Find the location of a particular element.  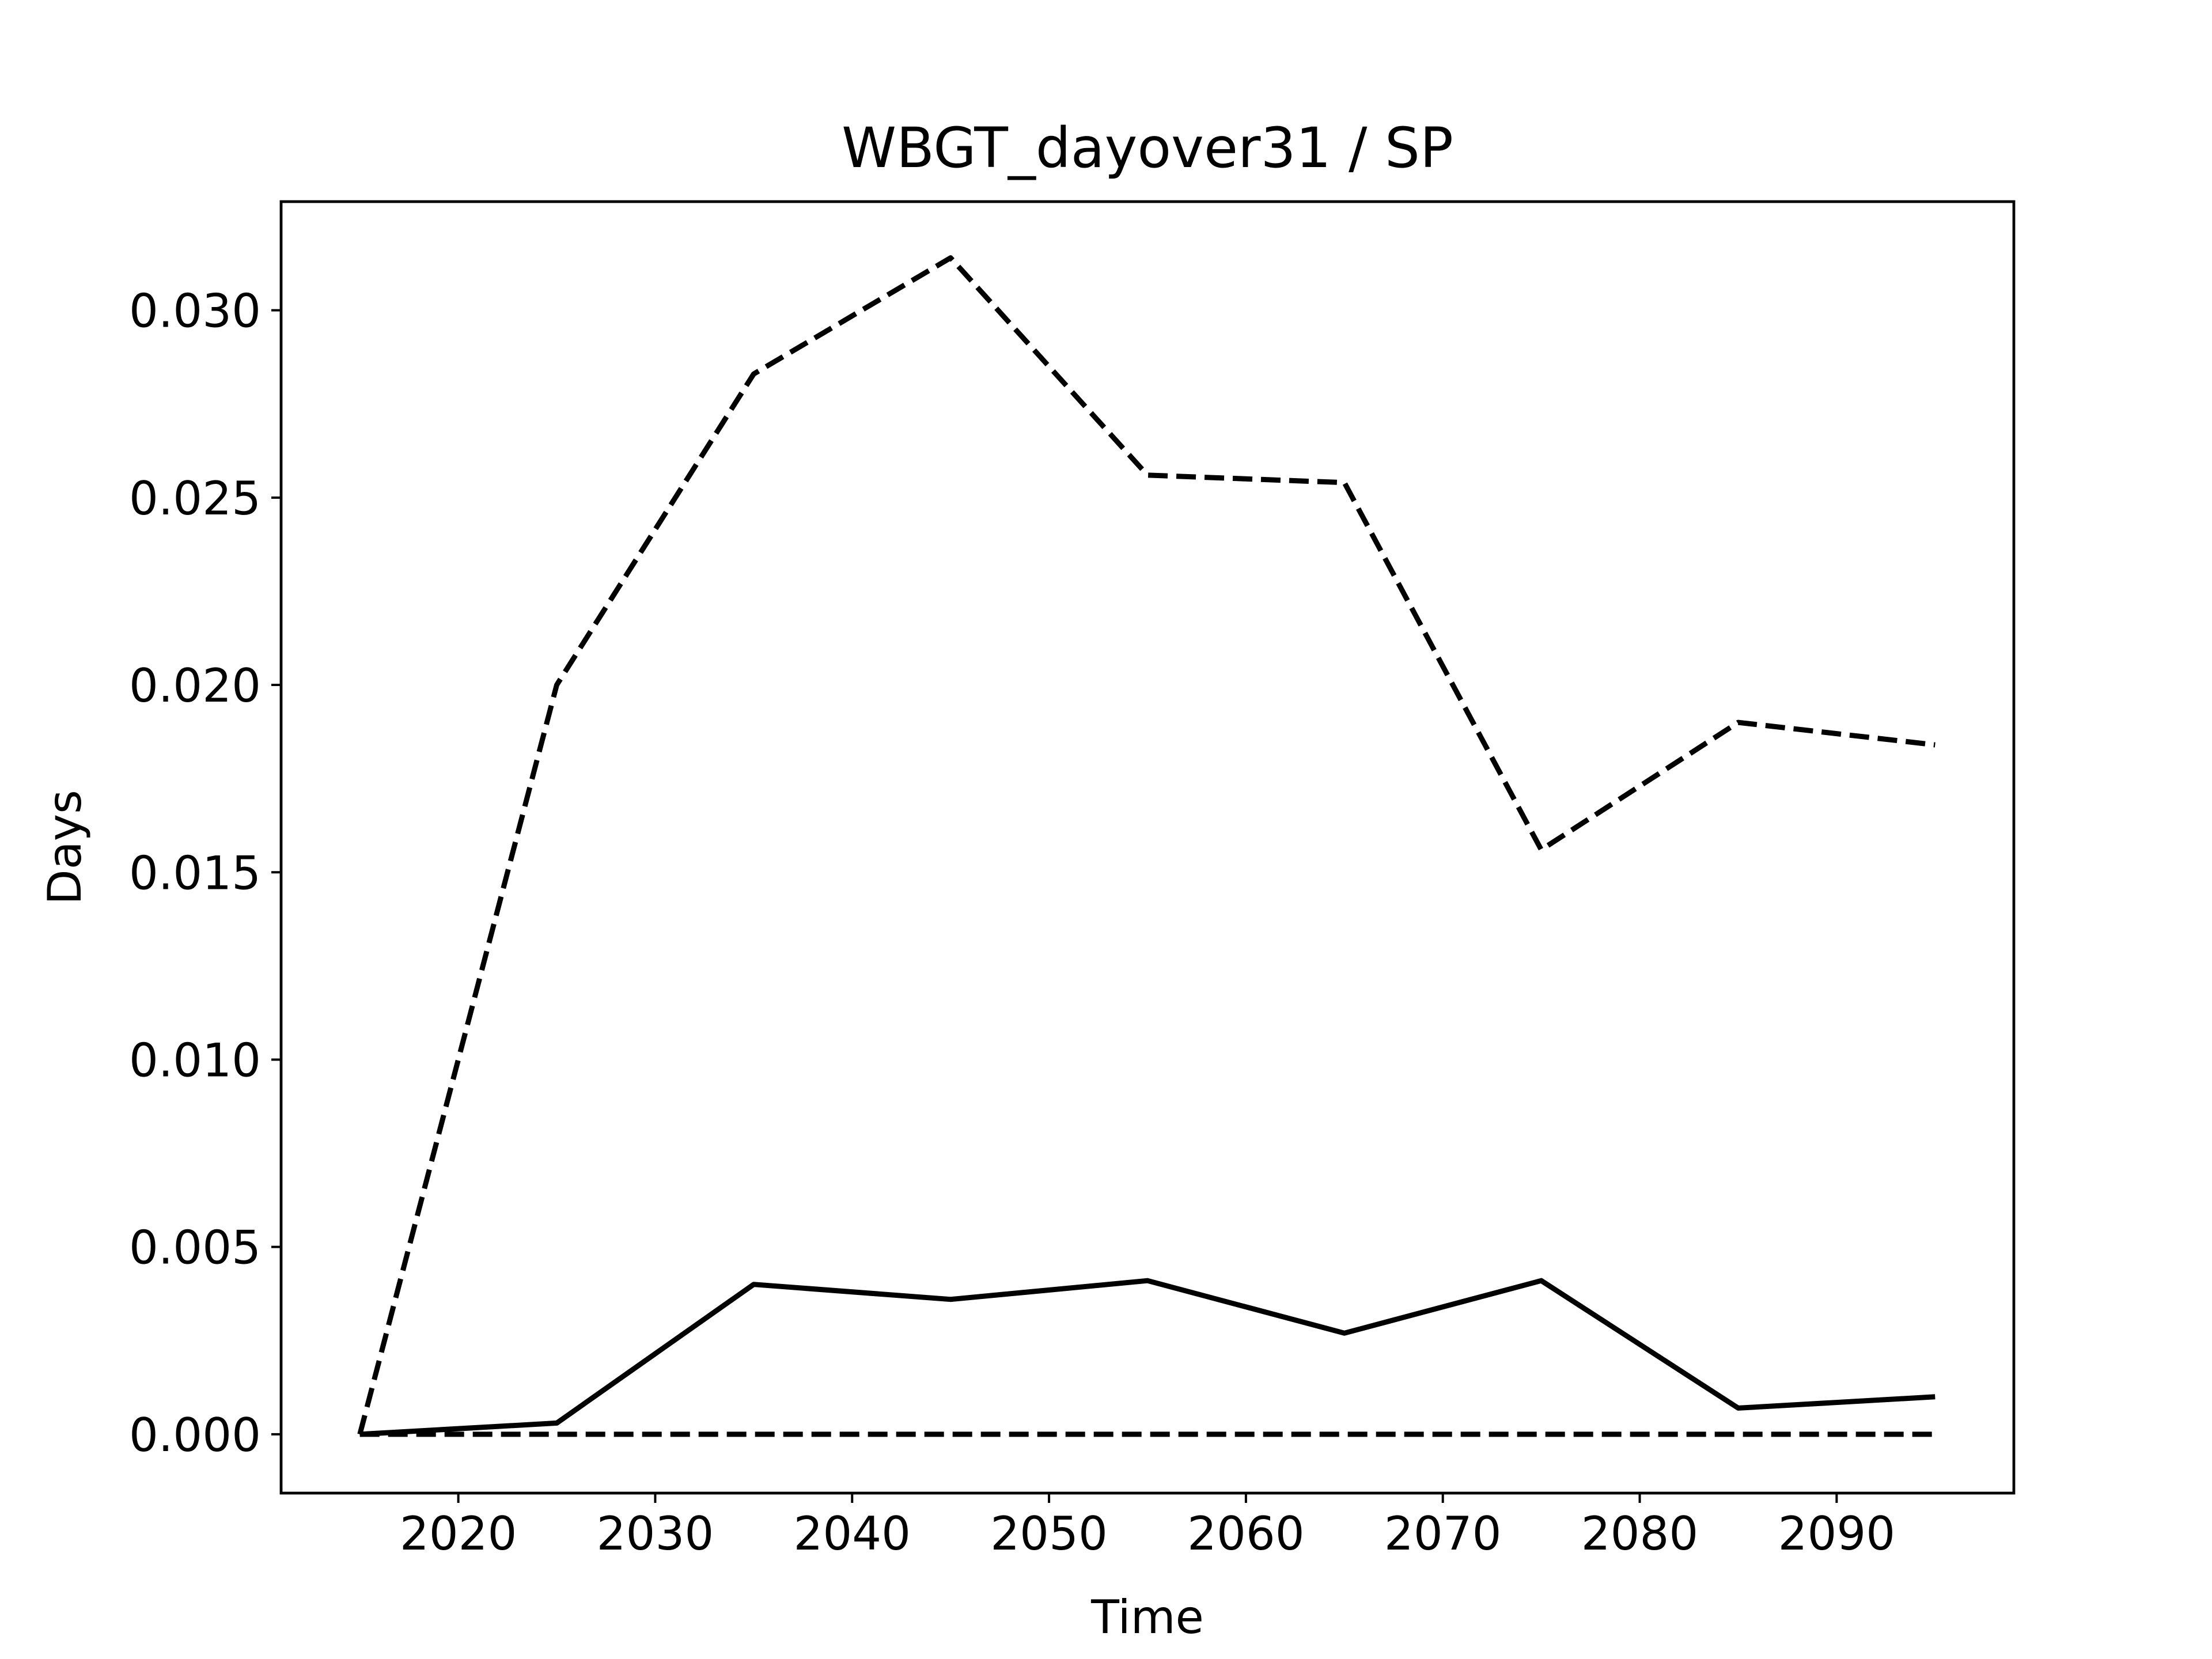

y-tick-label: 0.000 is located at coordinates (195, 1435).